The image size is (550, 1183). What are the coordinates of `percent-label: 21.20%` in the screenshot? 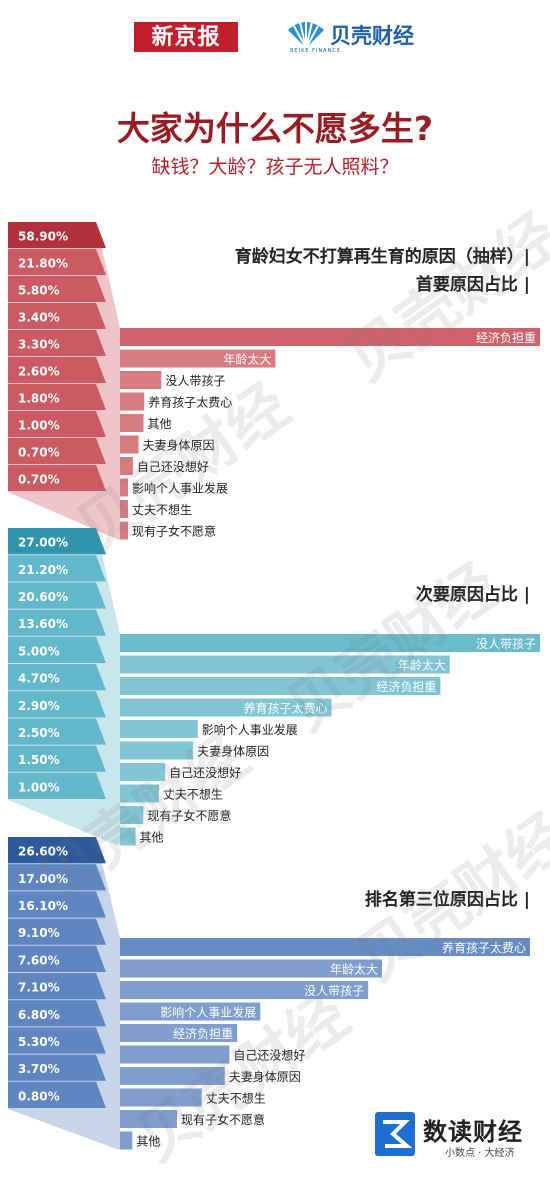 It's located at (43, 570).